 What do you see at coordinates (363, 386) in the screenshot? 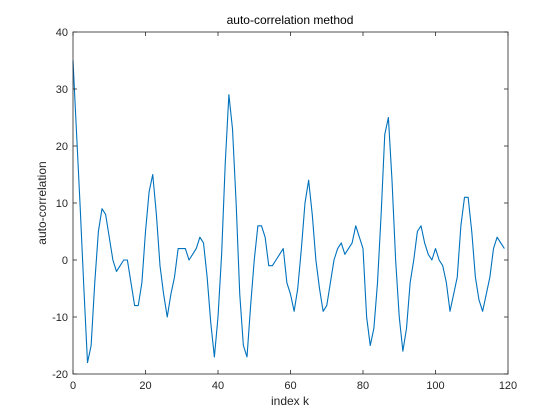
I see `x-tick-label: 80` at bounding box center [363, 386].